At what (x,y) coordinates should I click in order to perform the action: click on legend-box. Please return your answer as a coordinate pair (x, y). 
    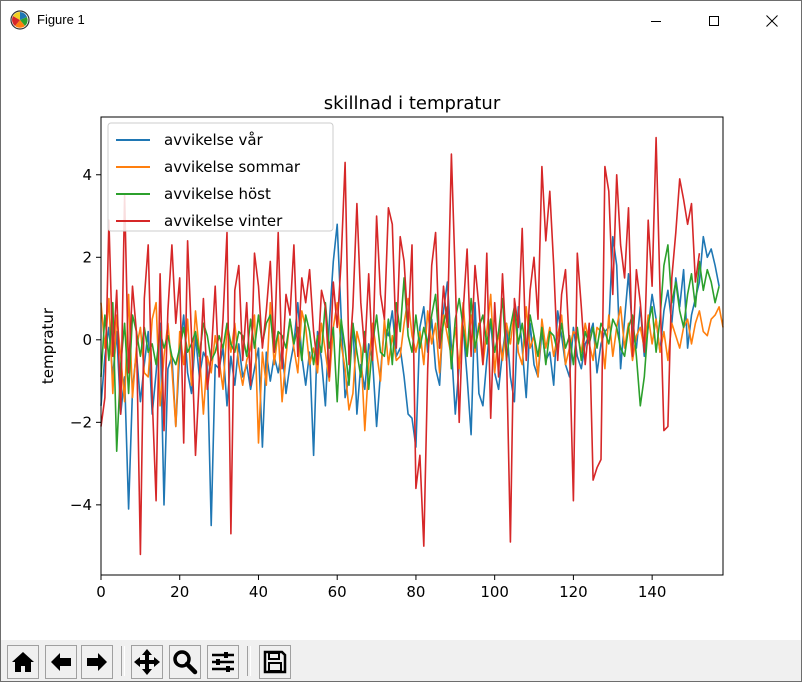
    Looking at the image, I should click on (220, 177).